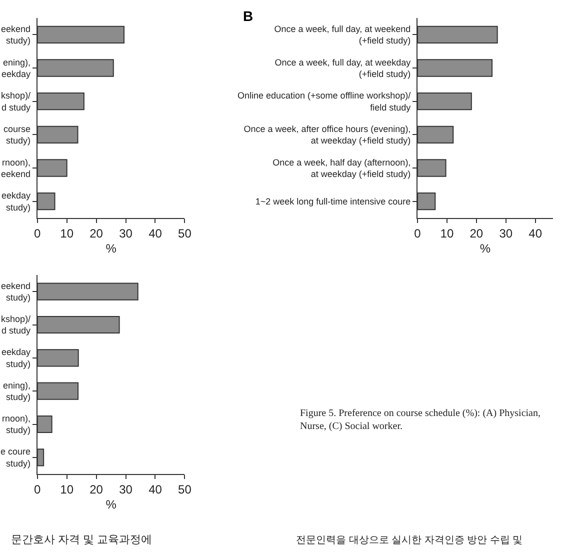 This screenshot has width=562, height=552. I want to click on y-tick-label: Once a week, after office hours (evening), at weekday (+field study), so click(327, 135).